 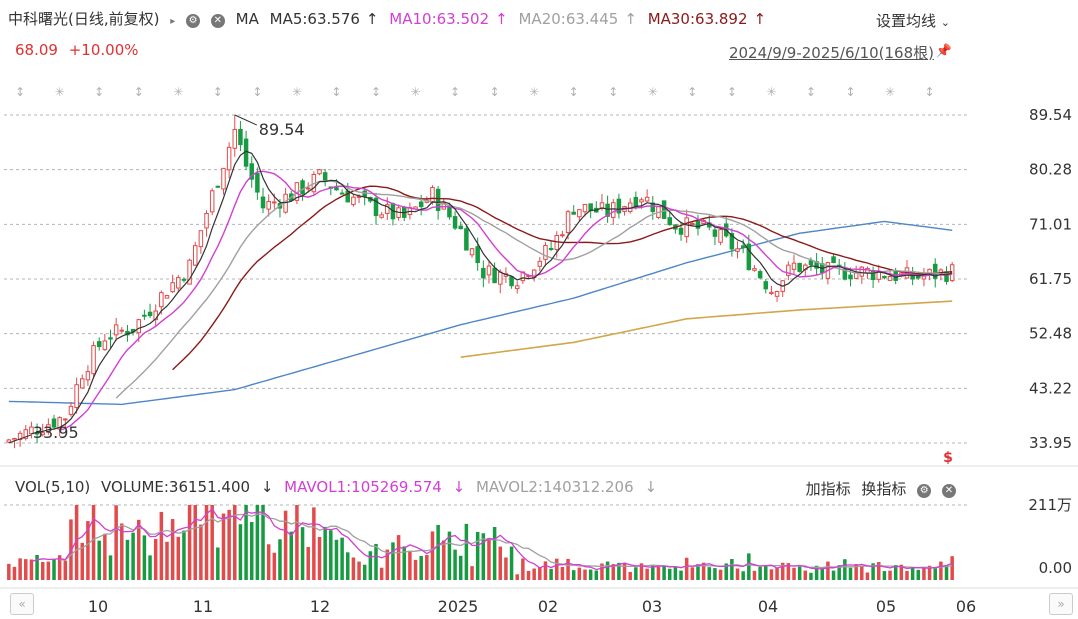 What do you see at coordinates (1061, 604) in the screenshot?
I see `scroll-right-button: »` at bounding box center [1061, 604].